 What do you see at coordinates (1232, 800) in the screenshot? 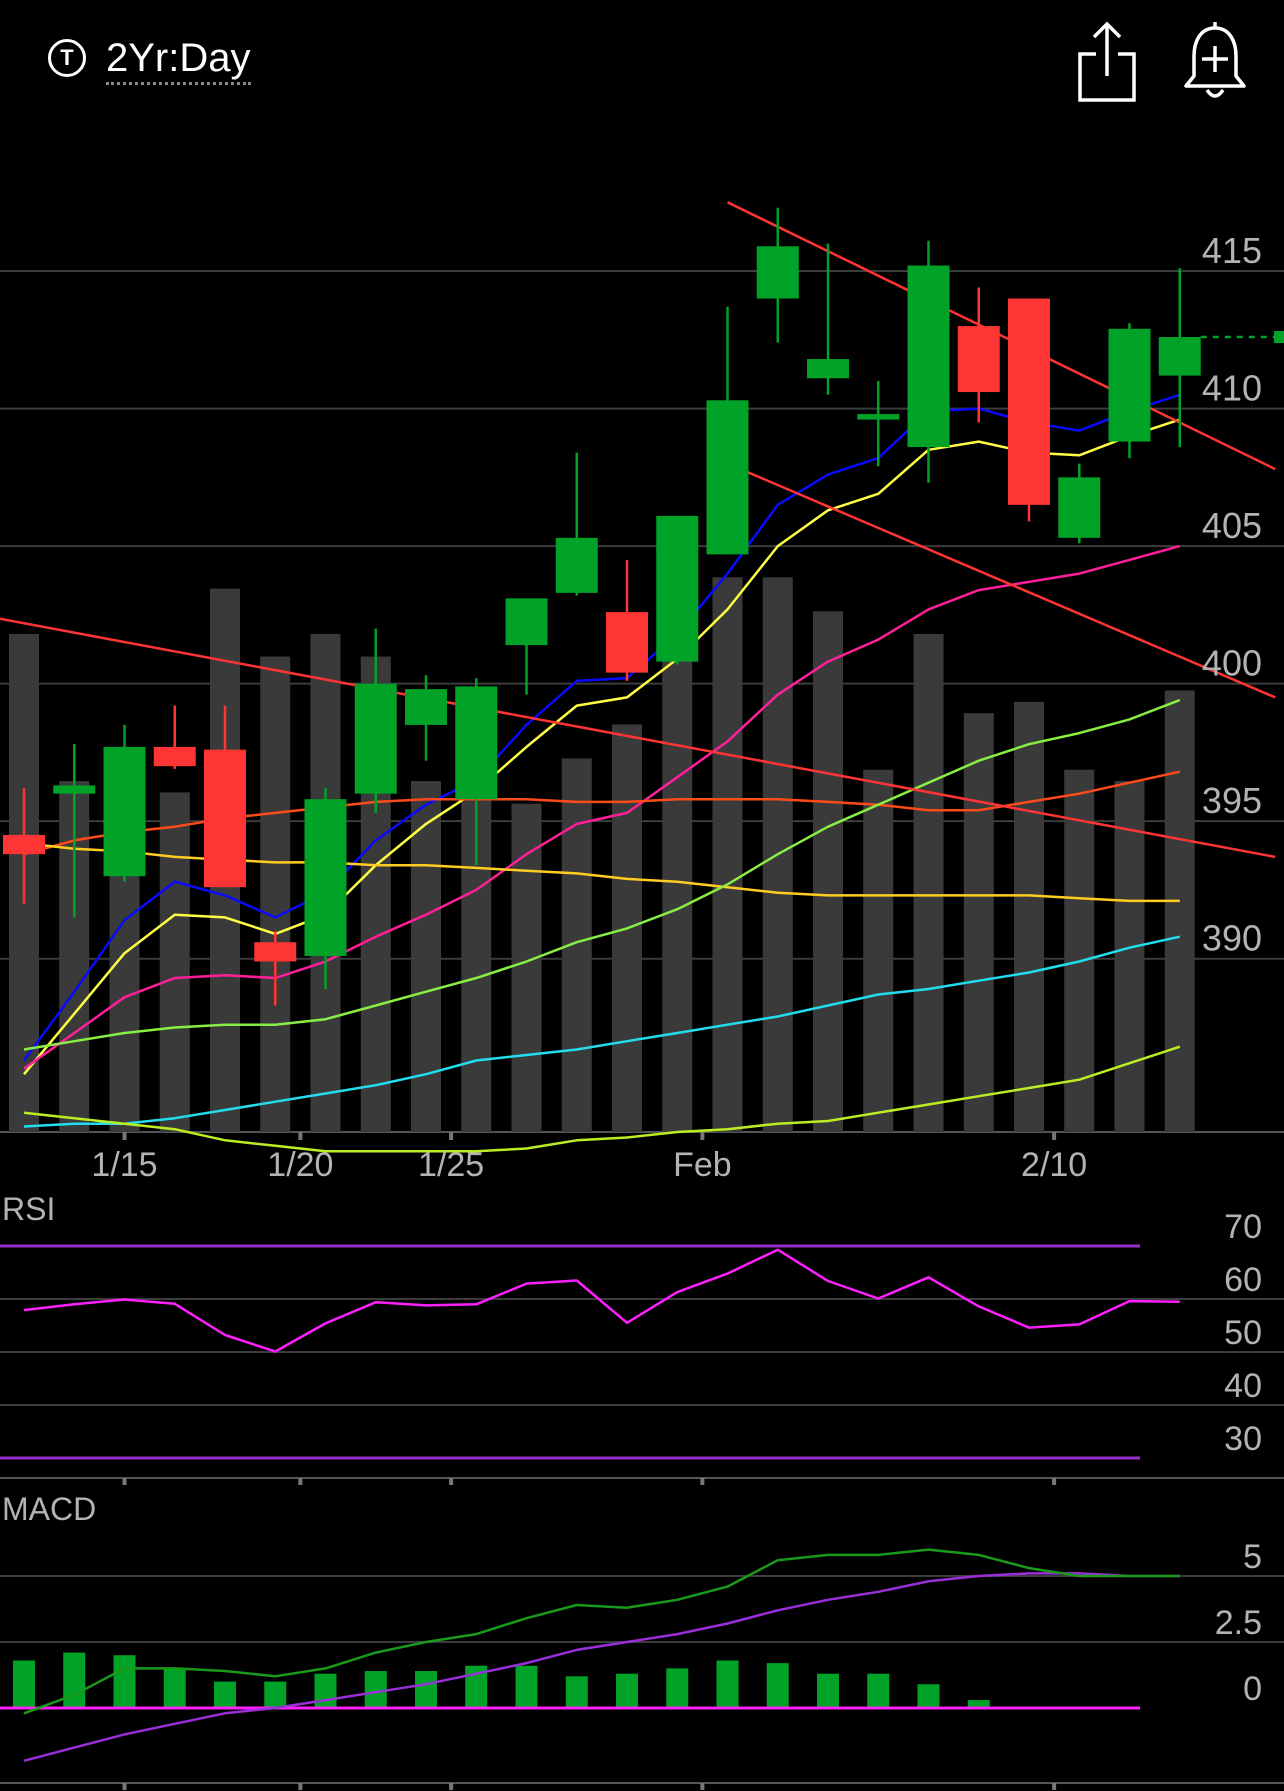
I see `price-tick-label: 395` at bounding box center [1232, 800].